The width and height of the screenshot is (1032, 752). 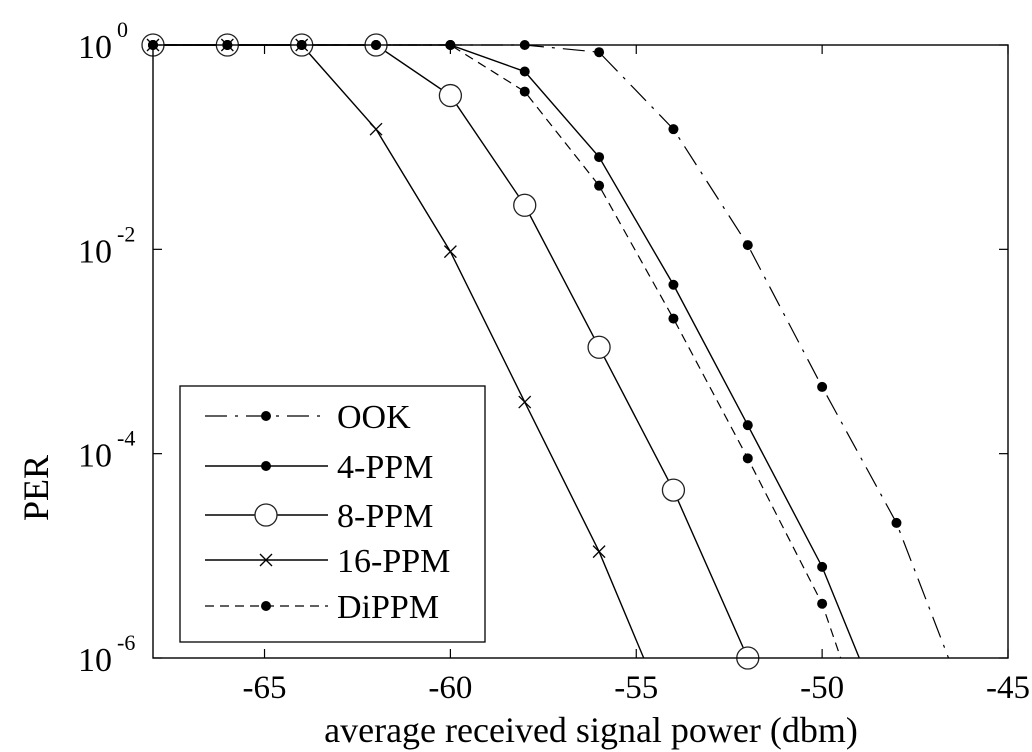 I want to click on y-axis-title: PER, so click(x=36, y=488).